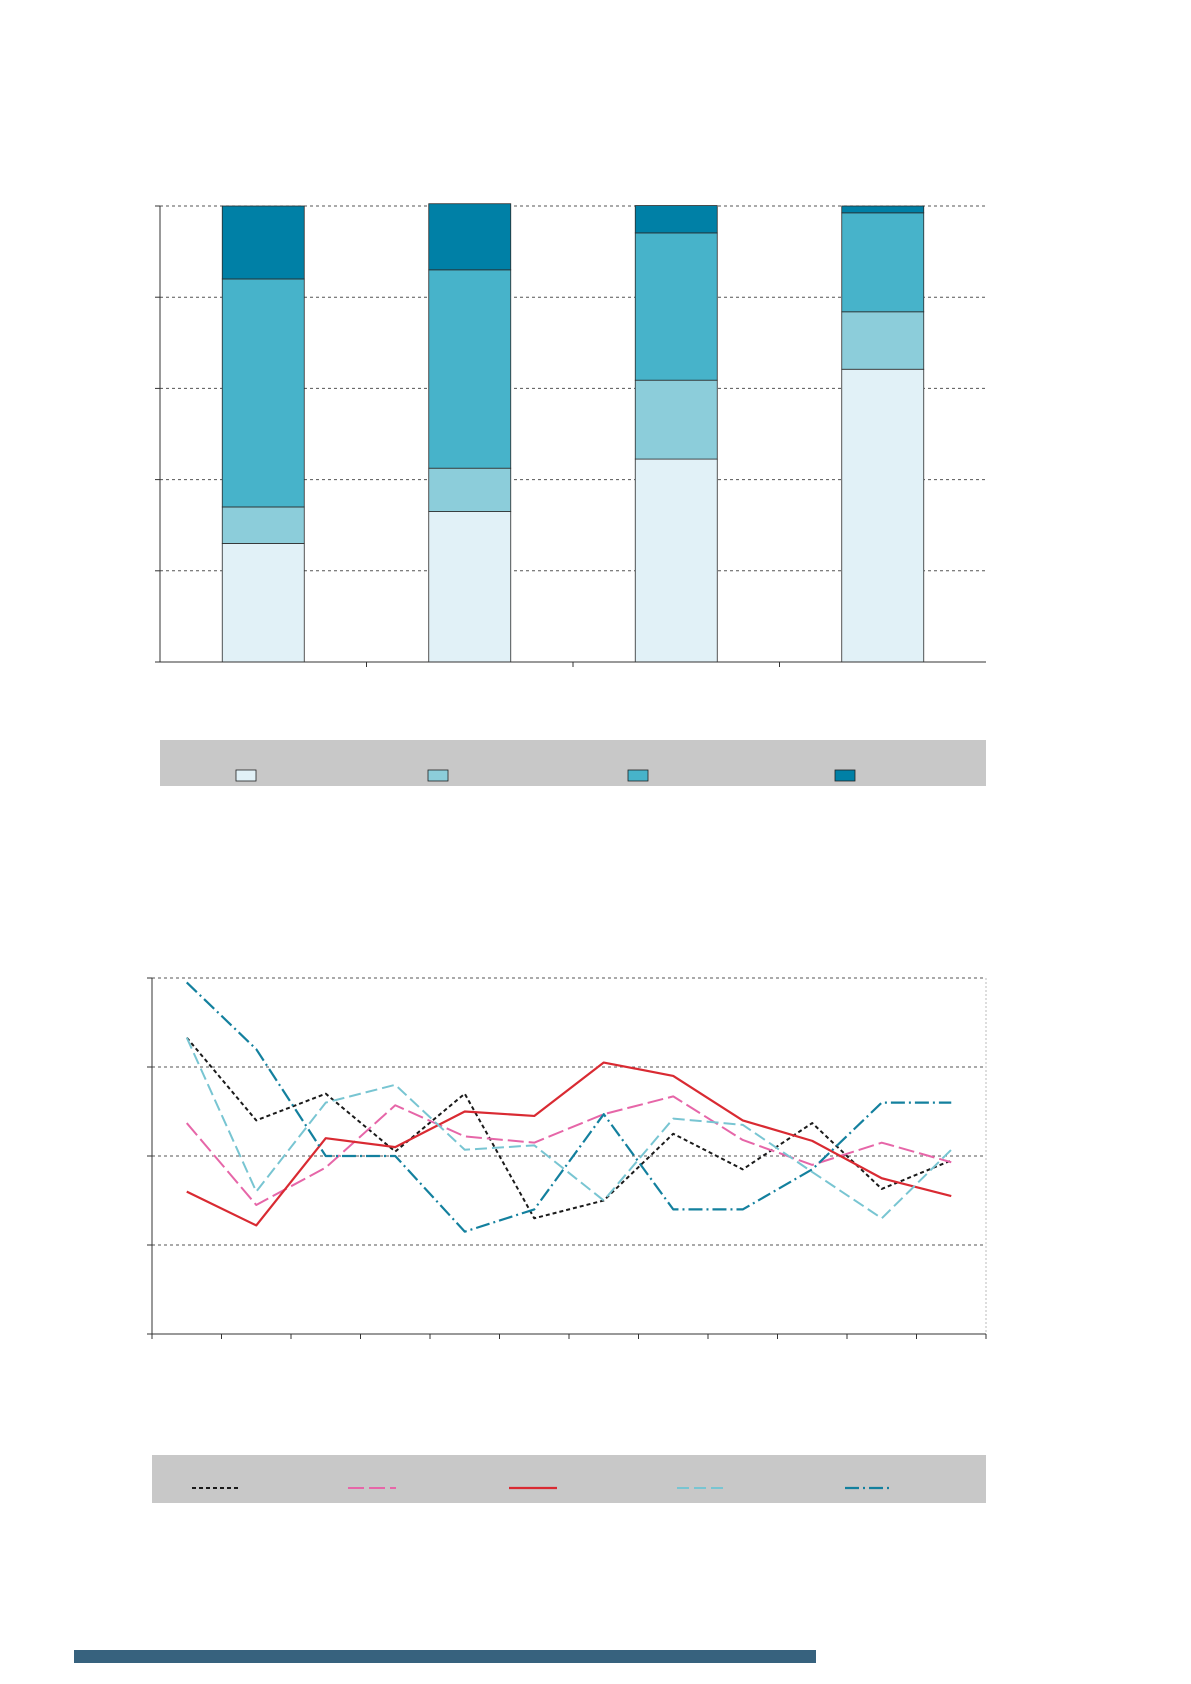  What do you see at coordinates (445, 1656) in the screenshot?
I see `footer-bar` at bounding box center [445, 1656].